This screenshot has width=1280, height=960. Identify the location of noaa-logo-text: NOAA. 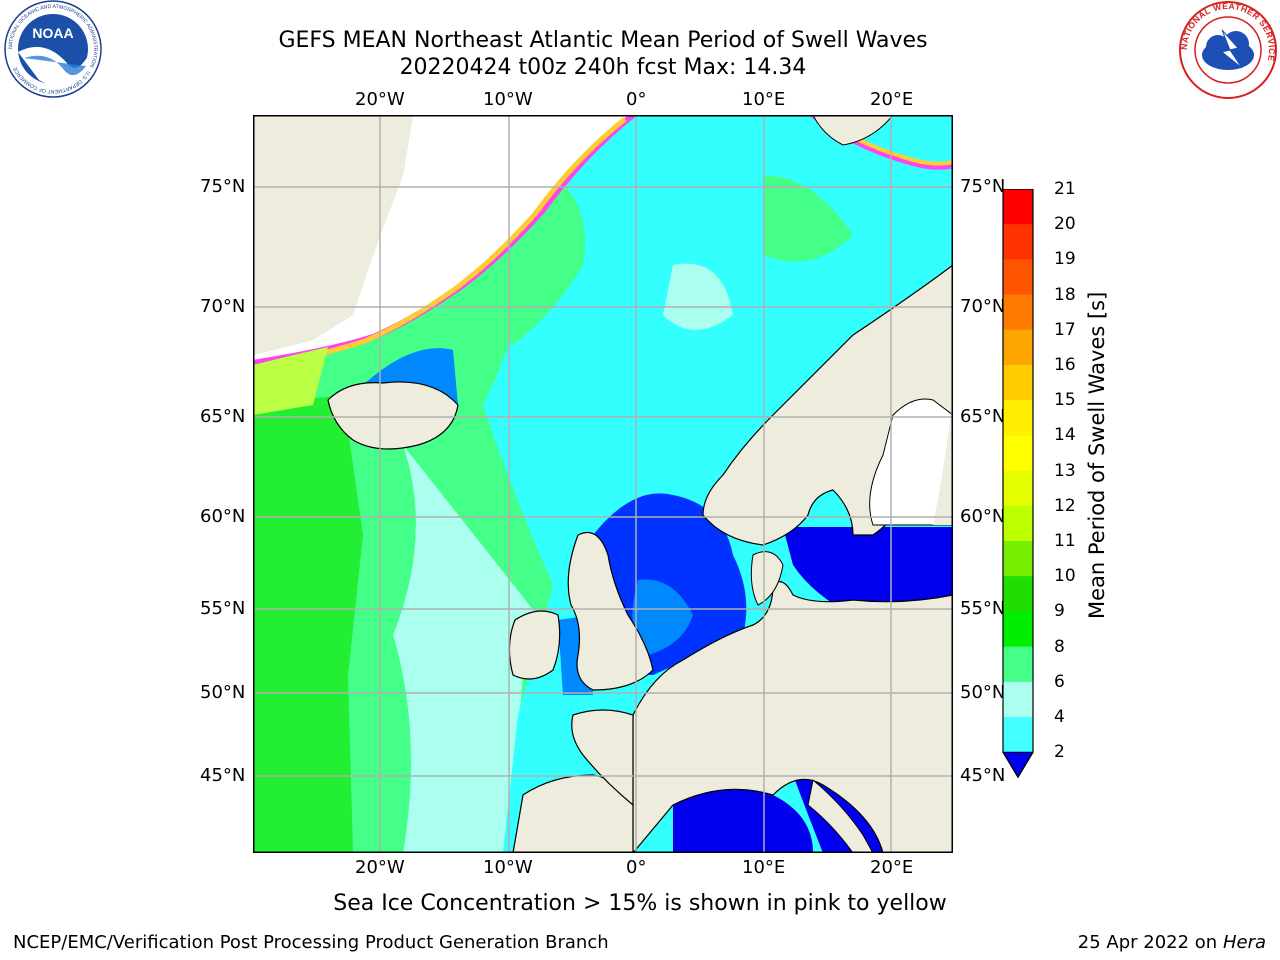
(52, 33).